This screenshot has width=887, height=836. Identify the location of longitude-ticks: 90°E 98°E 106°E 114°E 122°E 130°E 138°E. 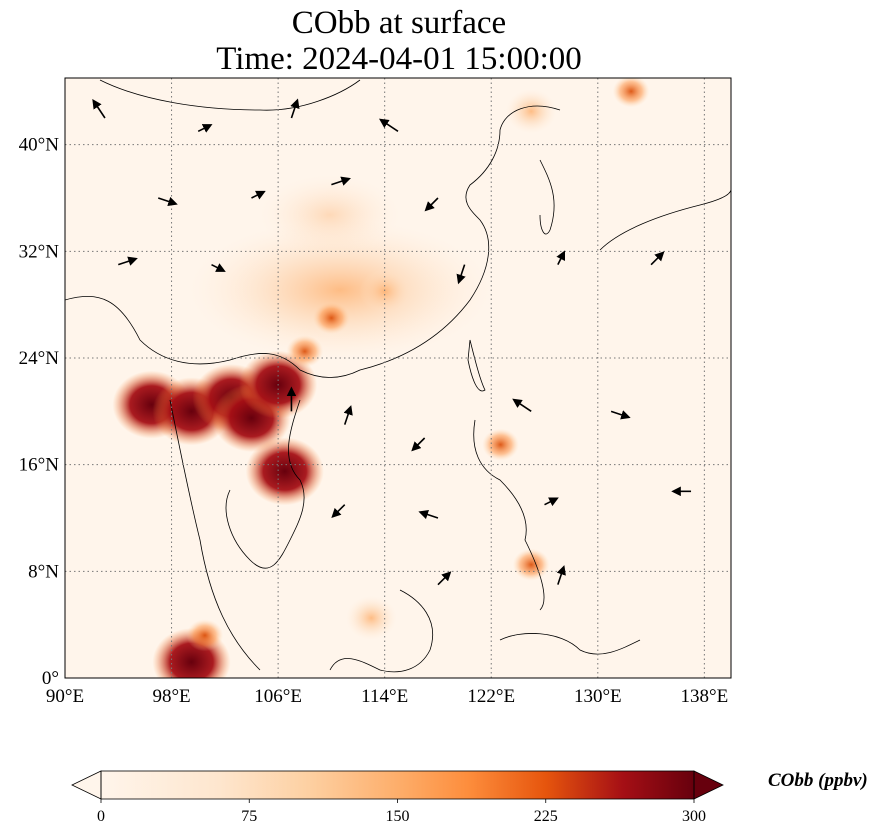
(387, 696).